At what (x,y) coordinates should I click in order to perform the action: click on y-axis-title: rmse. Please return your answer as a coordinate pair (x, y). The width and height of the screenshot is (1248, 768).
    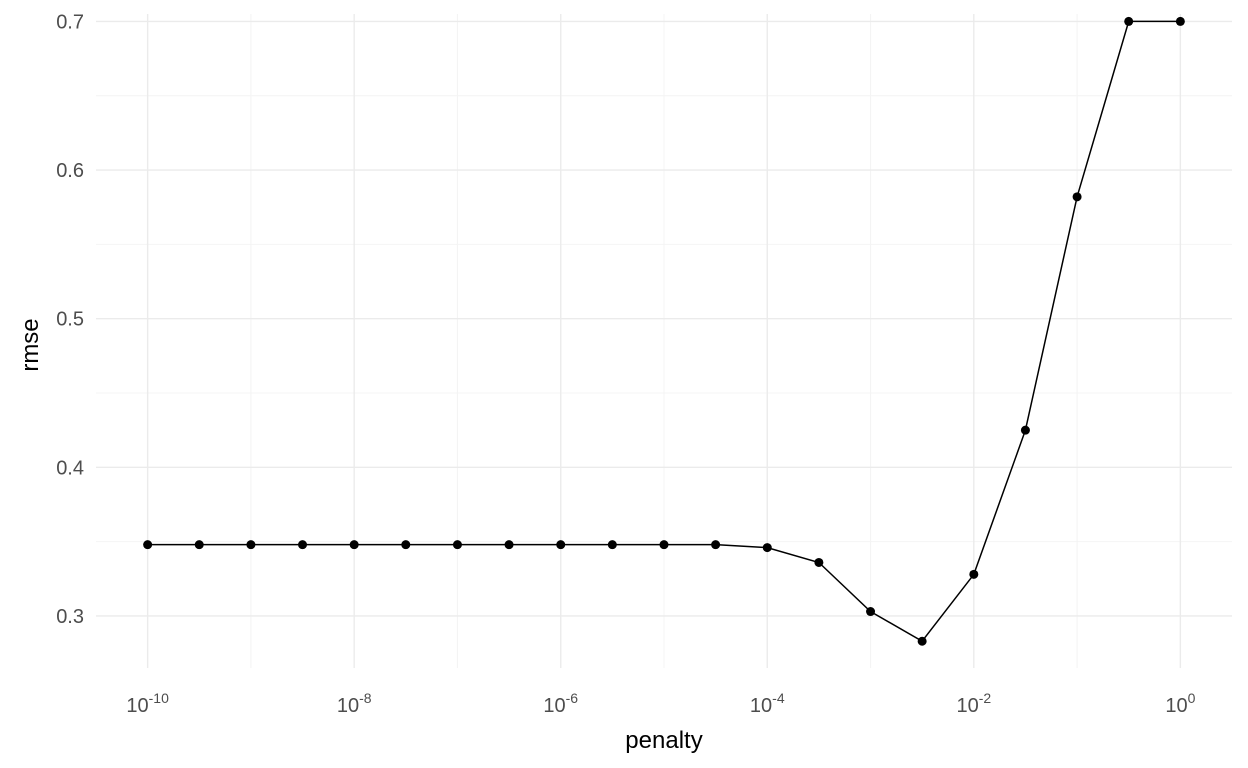
    Looking at the image, I should click on (30, 344).